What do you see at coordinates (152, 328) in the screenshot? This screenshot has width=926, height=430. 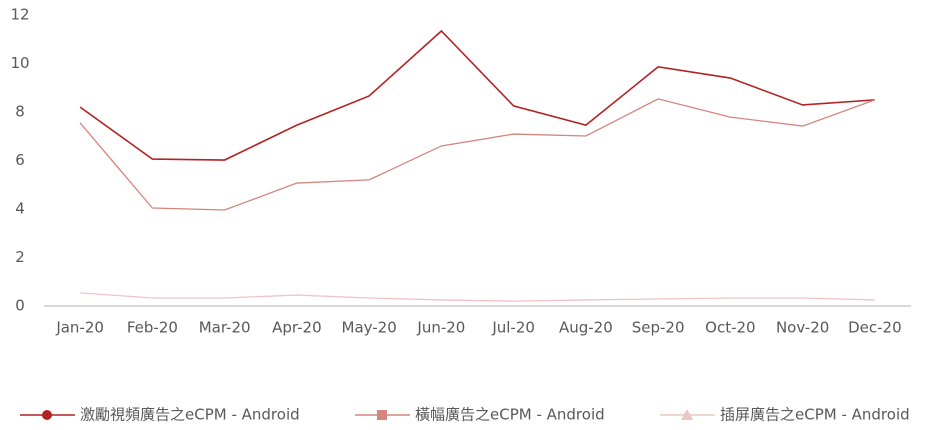 I see `x-tick-label: Feb-20` at bounding box center [152, 328].